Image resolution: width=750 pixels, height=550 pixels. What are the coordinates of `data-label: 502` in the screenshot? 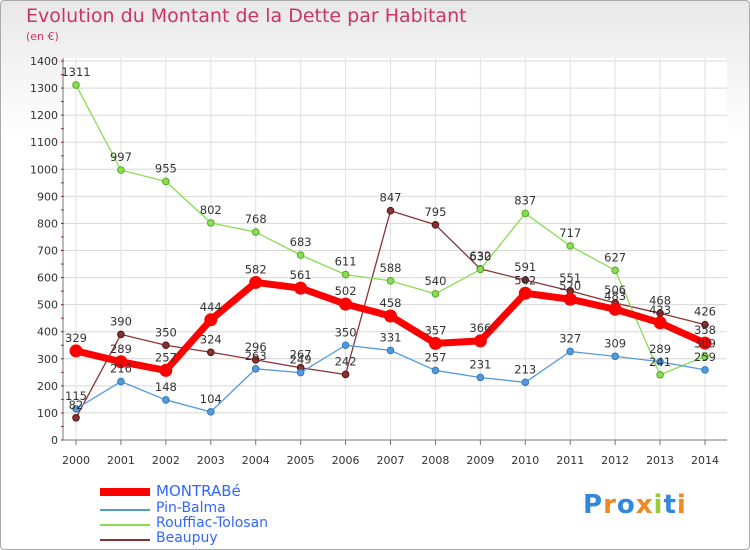 It's located at (346, 291).